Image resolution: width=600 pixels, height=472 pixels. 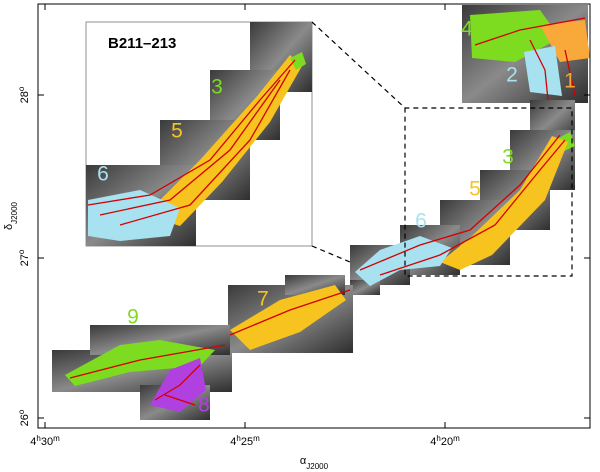 I want to click on x-tick-label: 4h30m, so click(x=45, y=441).